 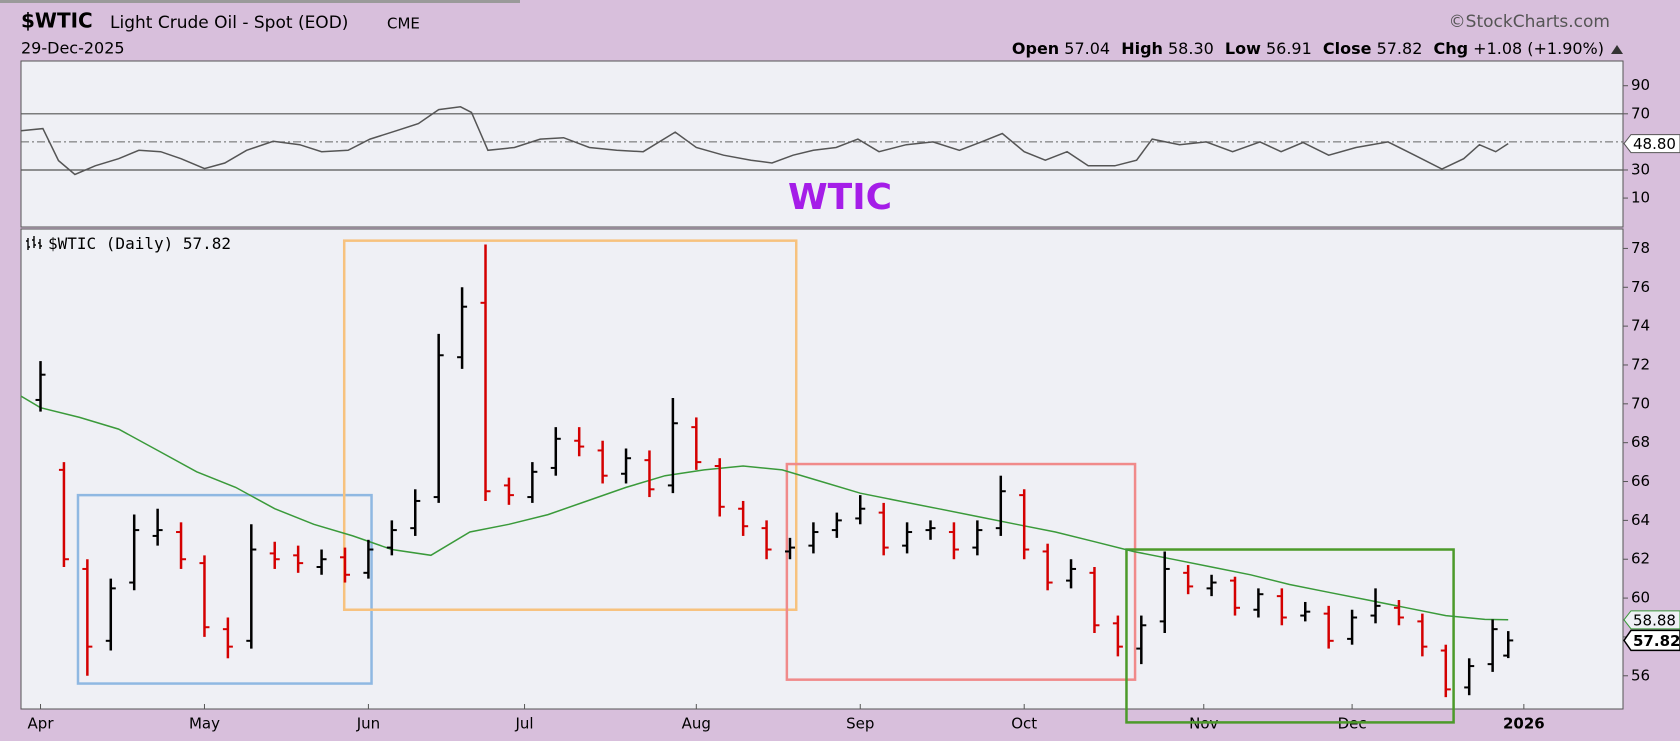 I want to click on legend: $WTIC (Daily) 57.82, so click(x=128, y=243).